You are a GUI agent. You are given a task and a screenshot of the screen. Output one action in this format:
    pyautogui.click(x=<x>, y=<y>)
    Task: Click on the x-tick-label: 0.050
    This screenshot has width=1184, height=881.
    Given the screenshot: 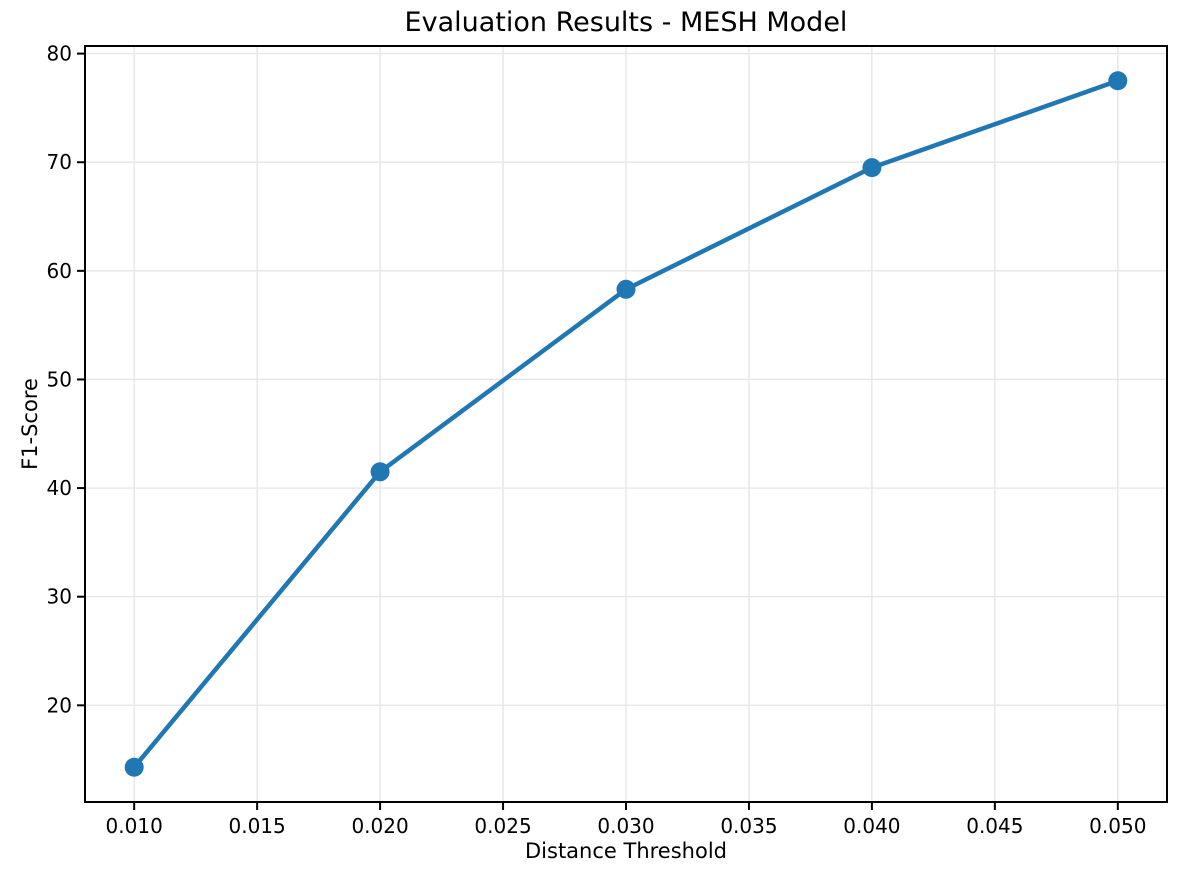 What is the action you would take?
    pyautogui.click(x=1117, y=826)
    